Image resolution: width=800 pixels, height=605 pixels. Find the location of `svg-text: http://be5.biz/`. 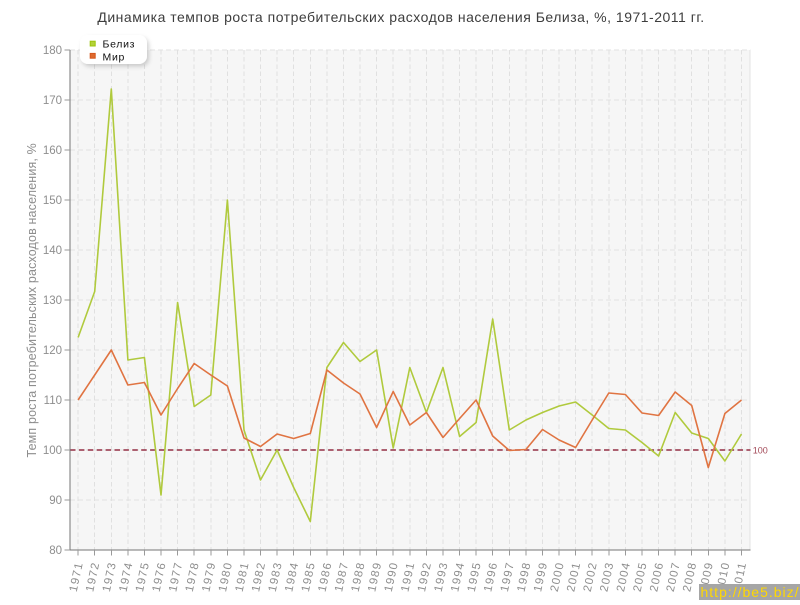

svg-text: http://be5.biz/ is located at coordinates (750, 592).